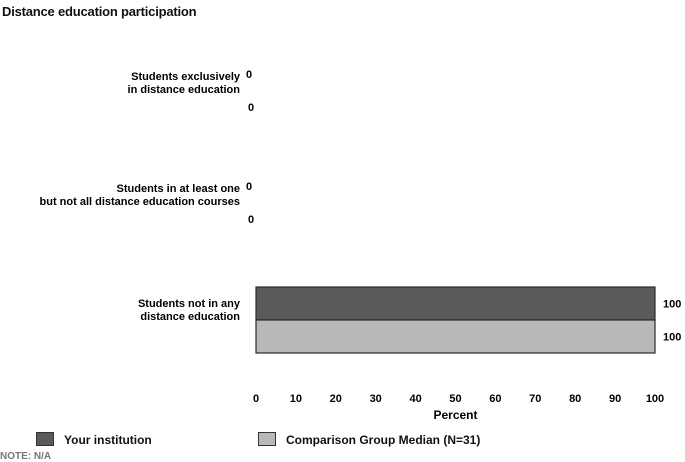 The image size is (685, 462). What do you see at coordinates (495, 399) in the screenshot?
I see `x-tick-label: 60` at bounding box center [495, 399].